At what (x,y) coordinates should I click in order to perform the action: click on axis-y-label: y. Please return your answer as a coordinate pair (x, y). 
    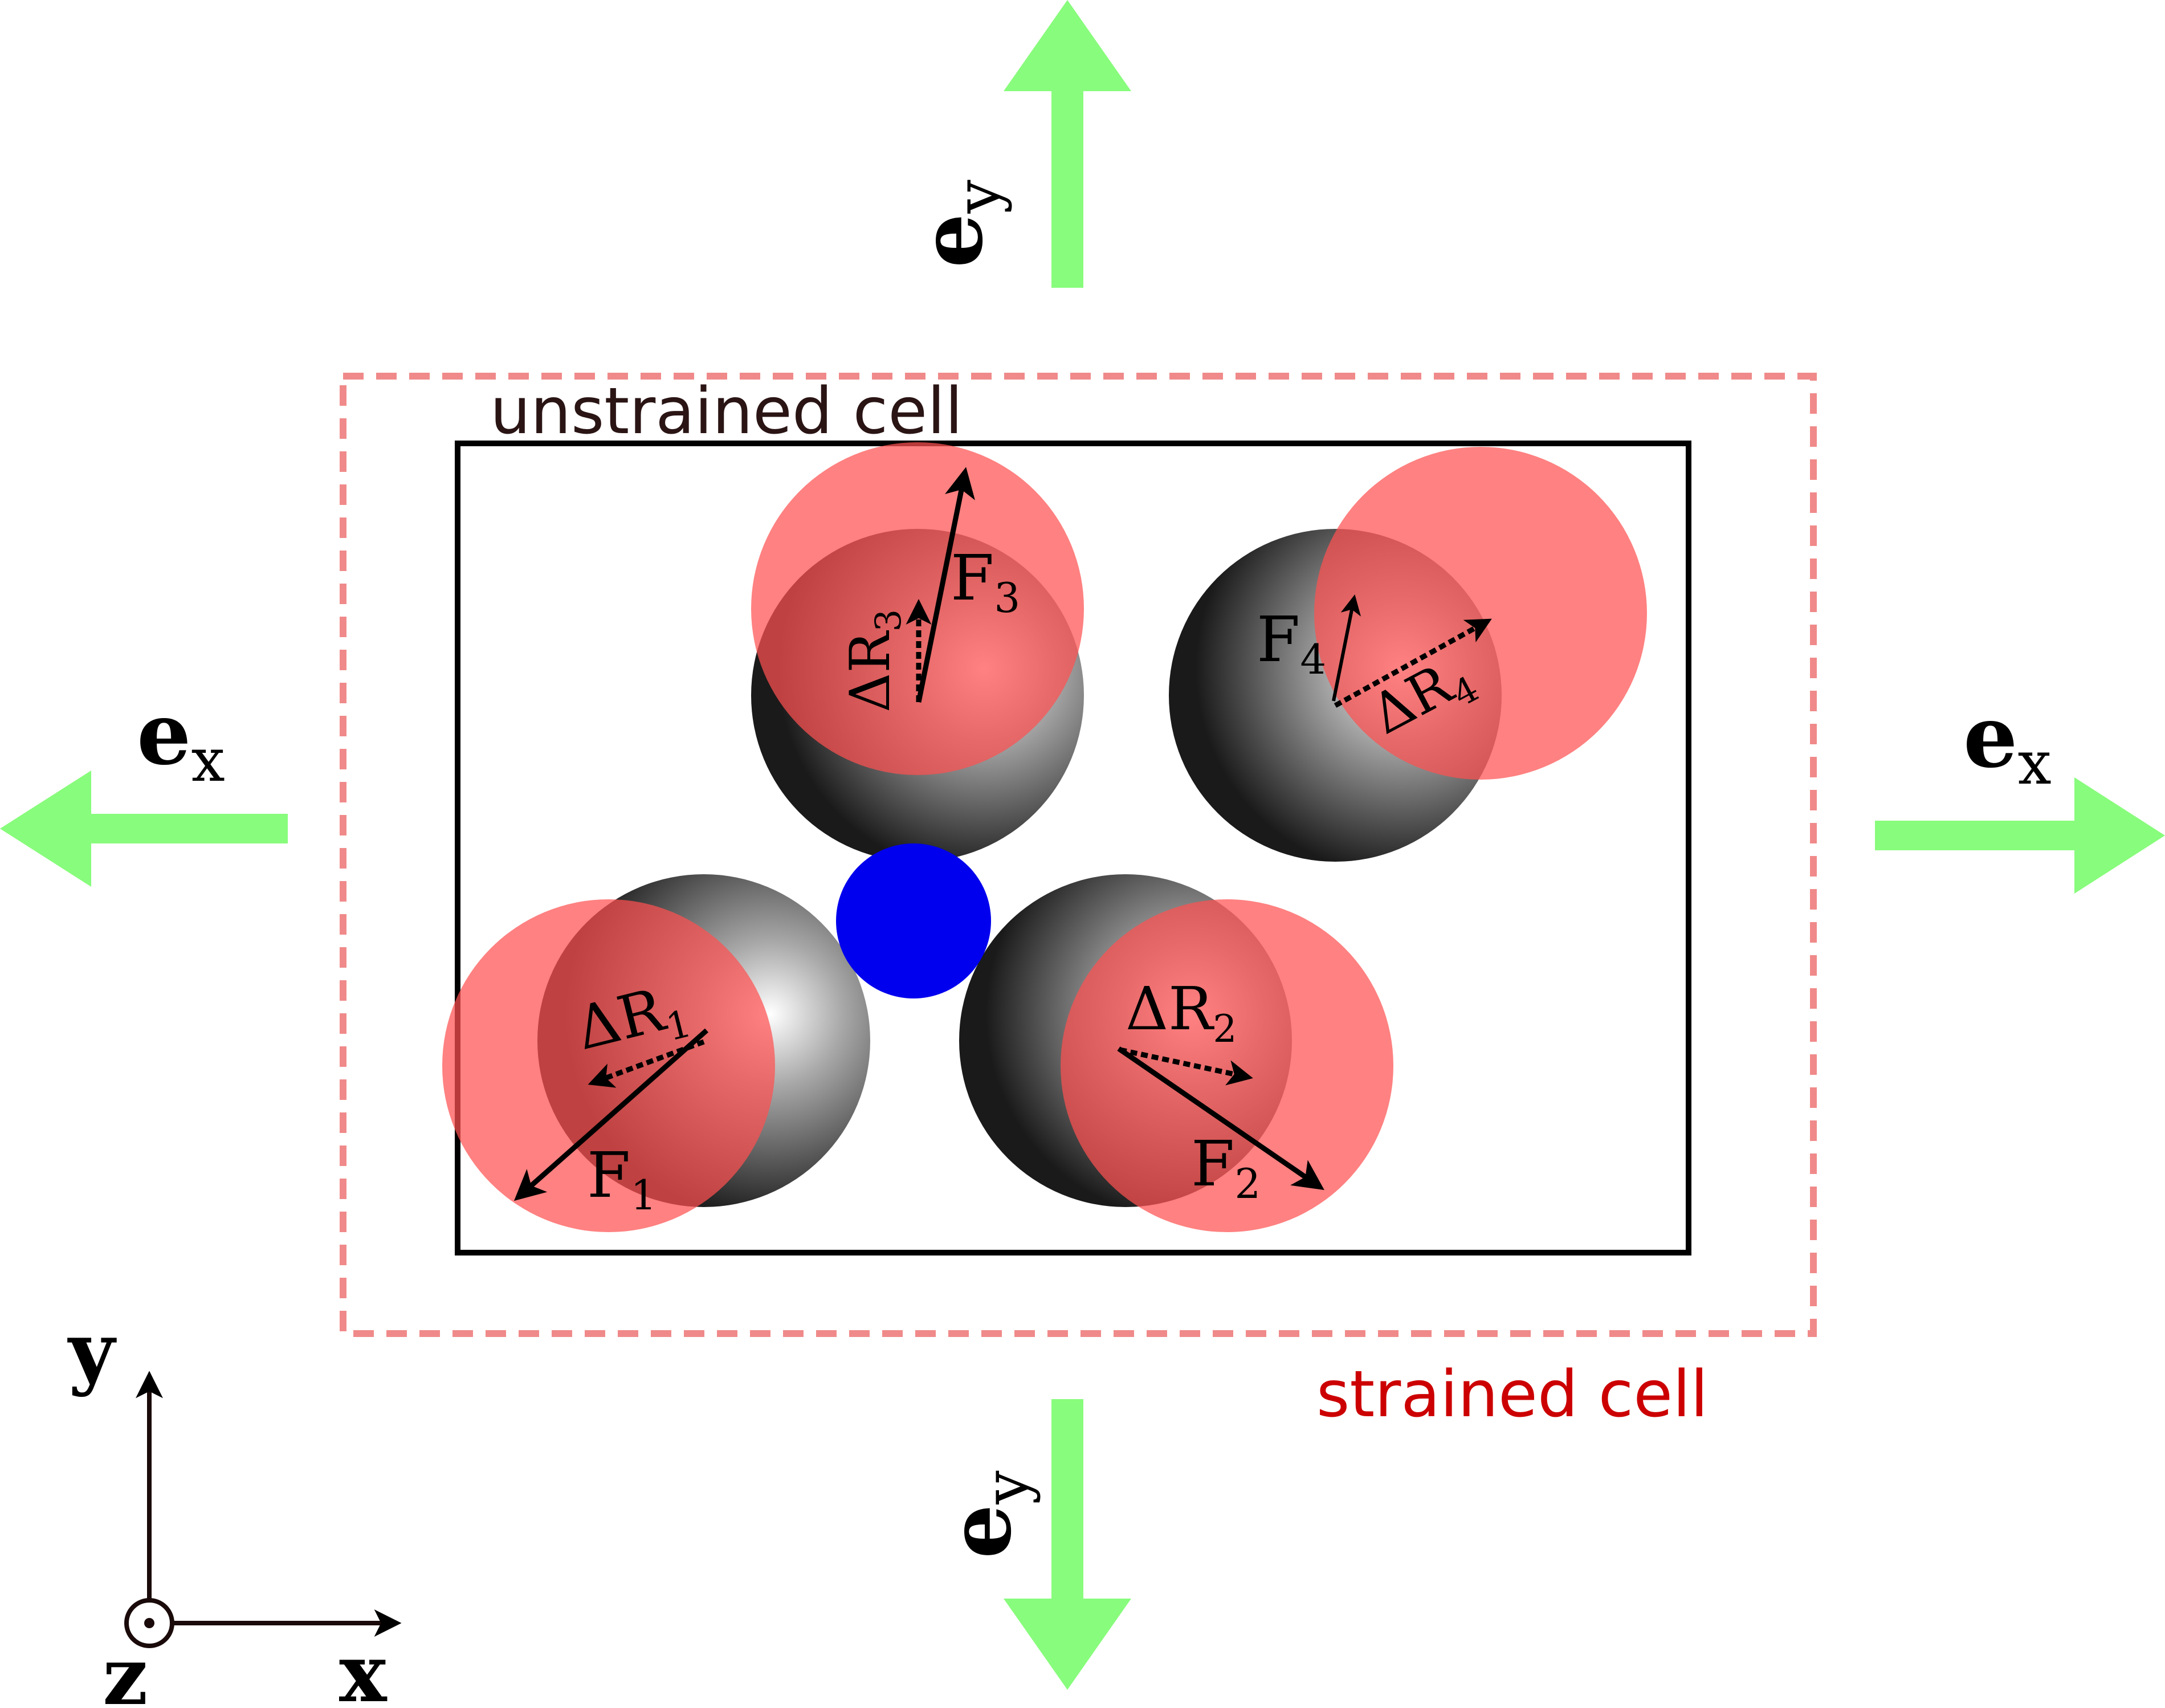
    Looking at the image, I should click on (92, 1352).